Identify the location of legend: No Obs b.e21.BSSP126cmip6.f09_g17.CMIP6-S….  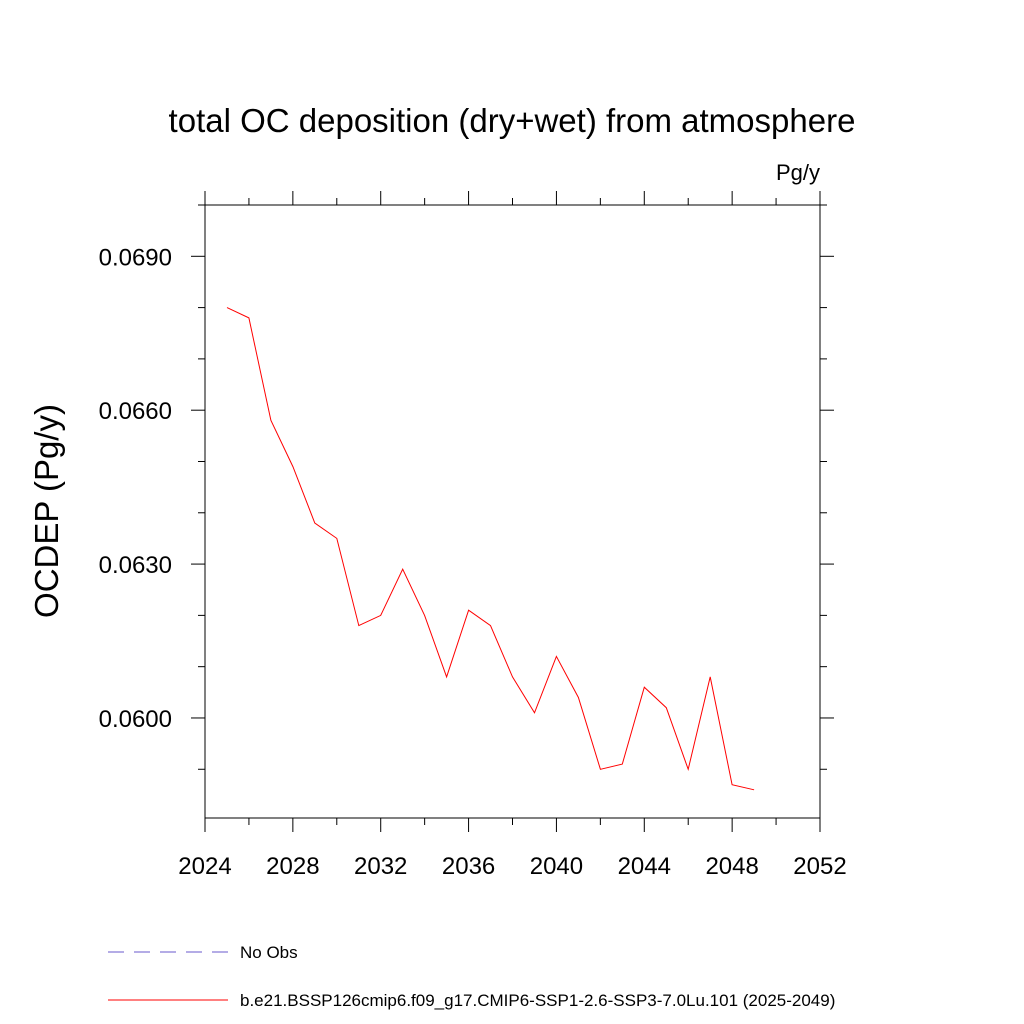
(471, 976).